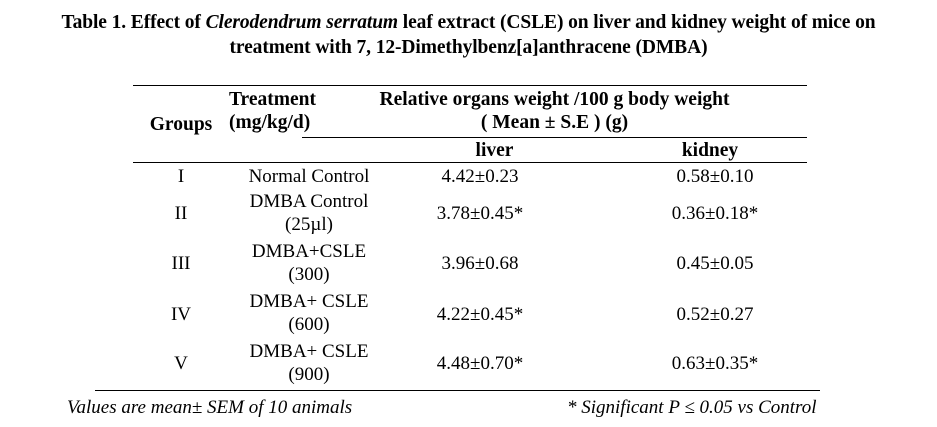  What do you see at coordinates (272, 99) in the screenshot?
I see `header-treatment-line1: Treatment` at bounding box center [272, 99].